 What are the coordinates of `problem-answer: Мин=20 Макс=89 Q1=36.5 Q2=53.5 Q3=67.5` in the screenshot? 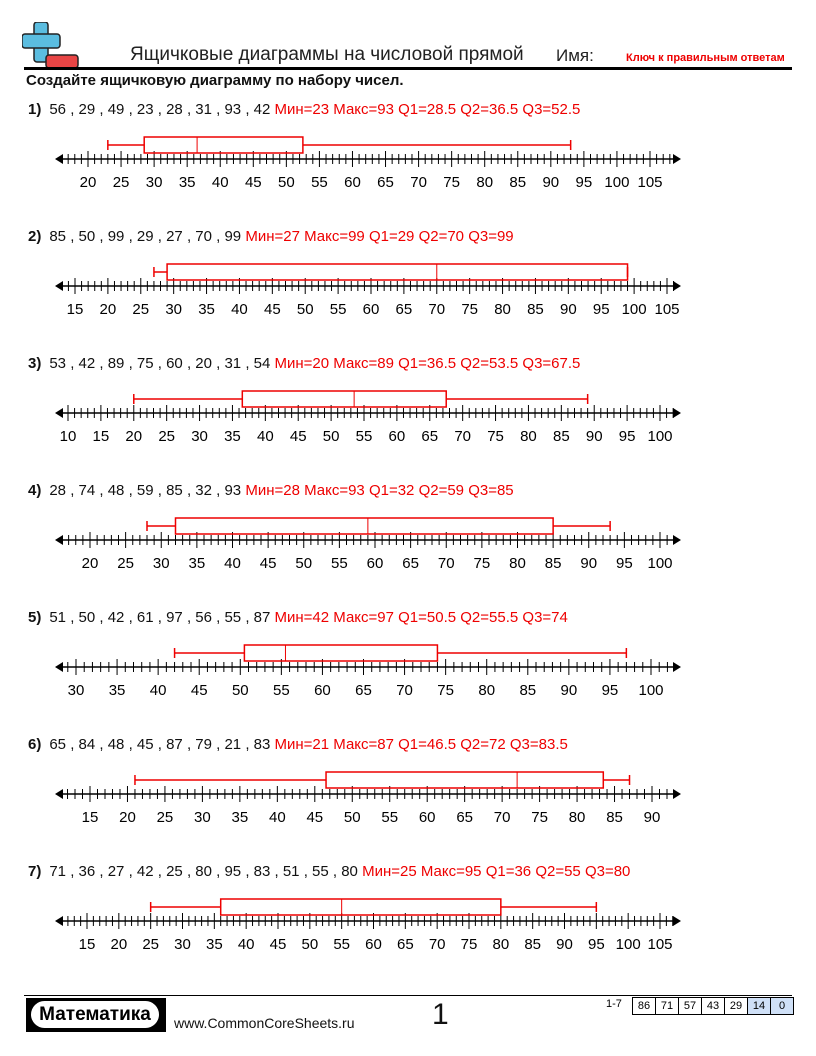 It's located at (427, 363).